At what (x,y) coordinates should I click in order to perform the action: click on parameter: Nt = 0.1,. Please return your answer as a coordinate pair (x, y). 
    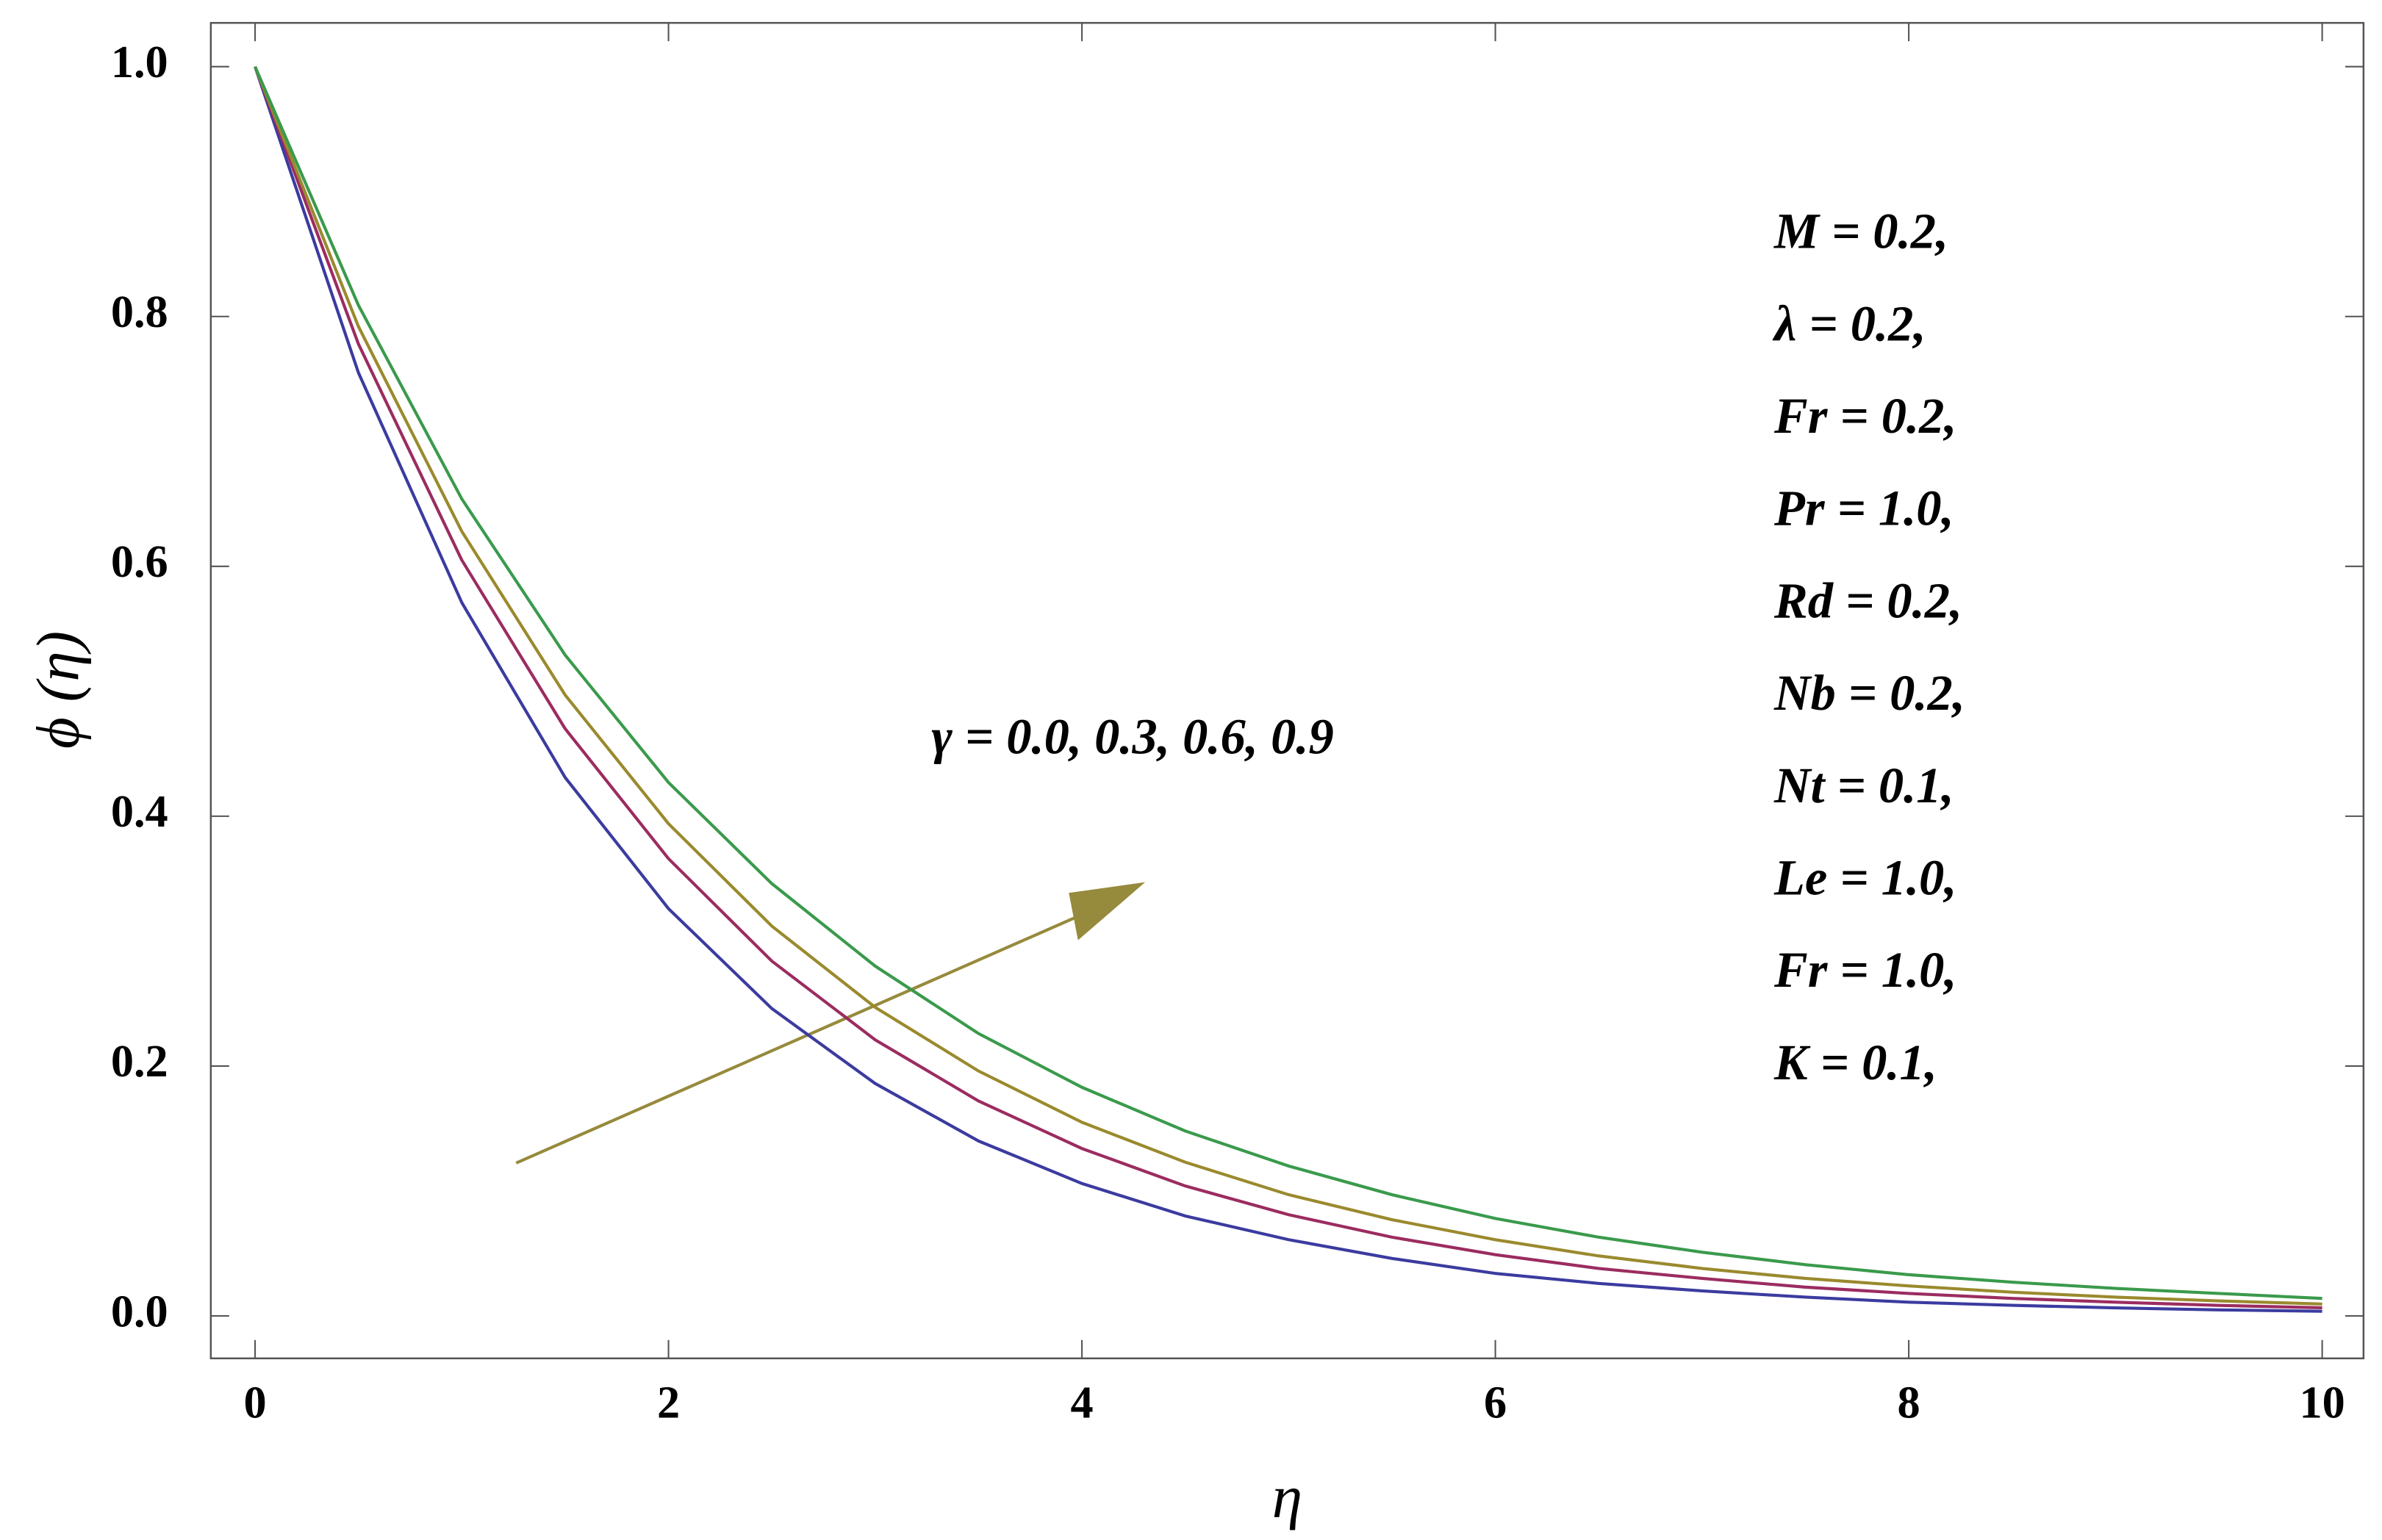
    Looking at the image, I should click on (1863, 785).